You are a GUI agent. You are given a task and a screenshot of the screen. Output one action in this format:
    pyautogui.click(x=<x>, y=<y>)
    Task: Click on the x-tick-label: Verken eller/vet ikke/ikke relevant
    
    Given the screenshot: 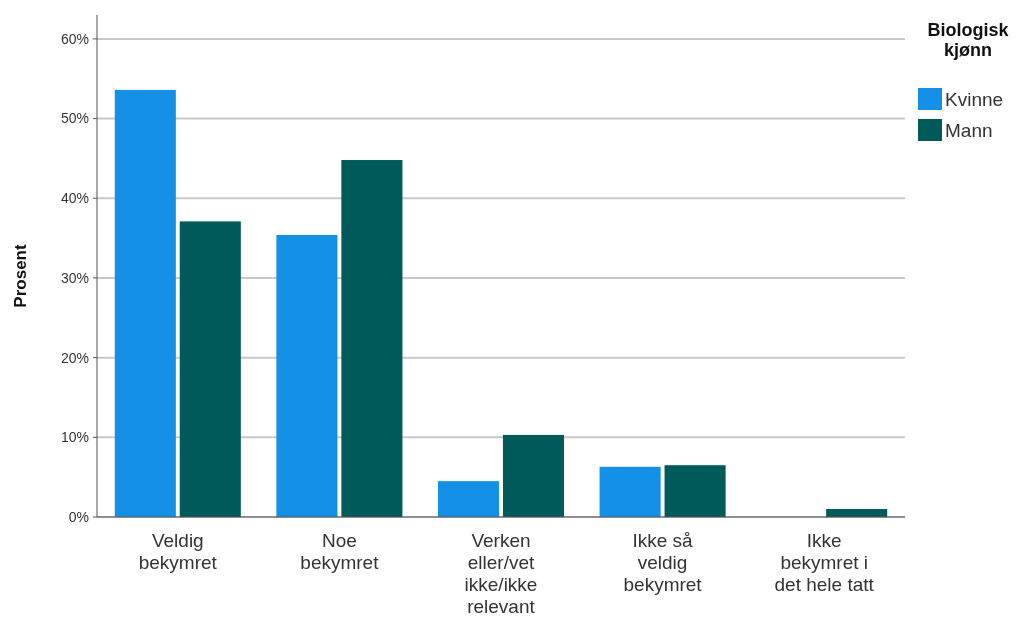 What is the action you would take?
    pyautogui.click(x=501, y=573)
    